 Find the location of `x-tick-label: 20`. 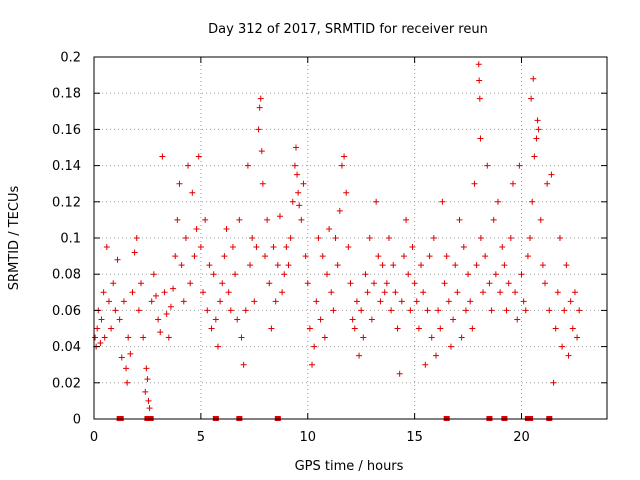

x-tick-label: 20 is located at coordinates (521, 437).